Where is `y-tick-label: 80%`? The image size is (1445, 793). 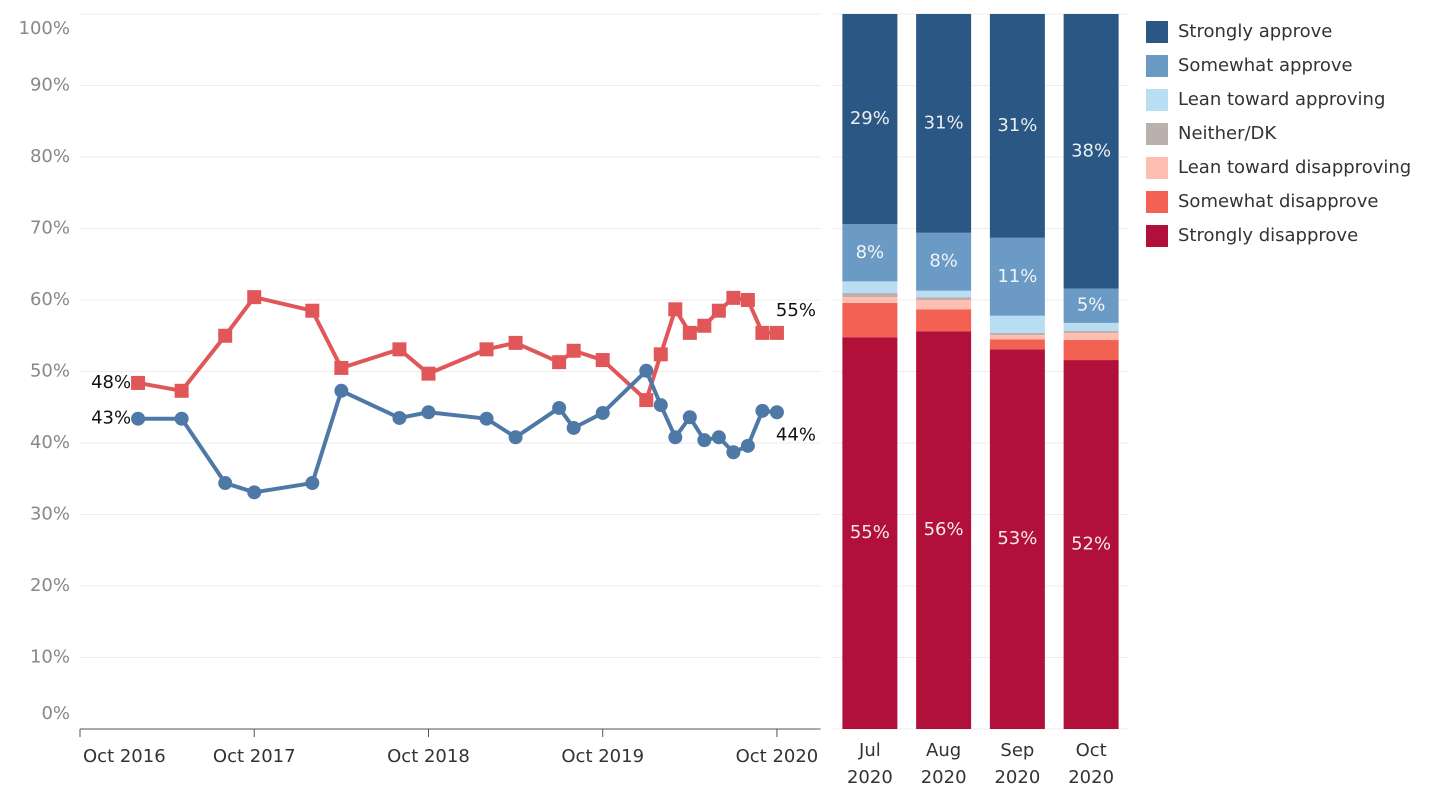
y-tick-label: 80% is located at coordinates (50, 156).